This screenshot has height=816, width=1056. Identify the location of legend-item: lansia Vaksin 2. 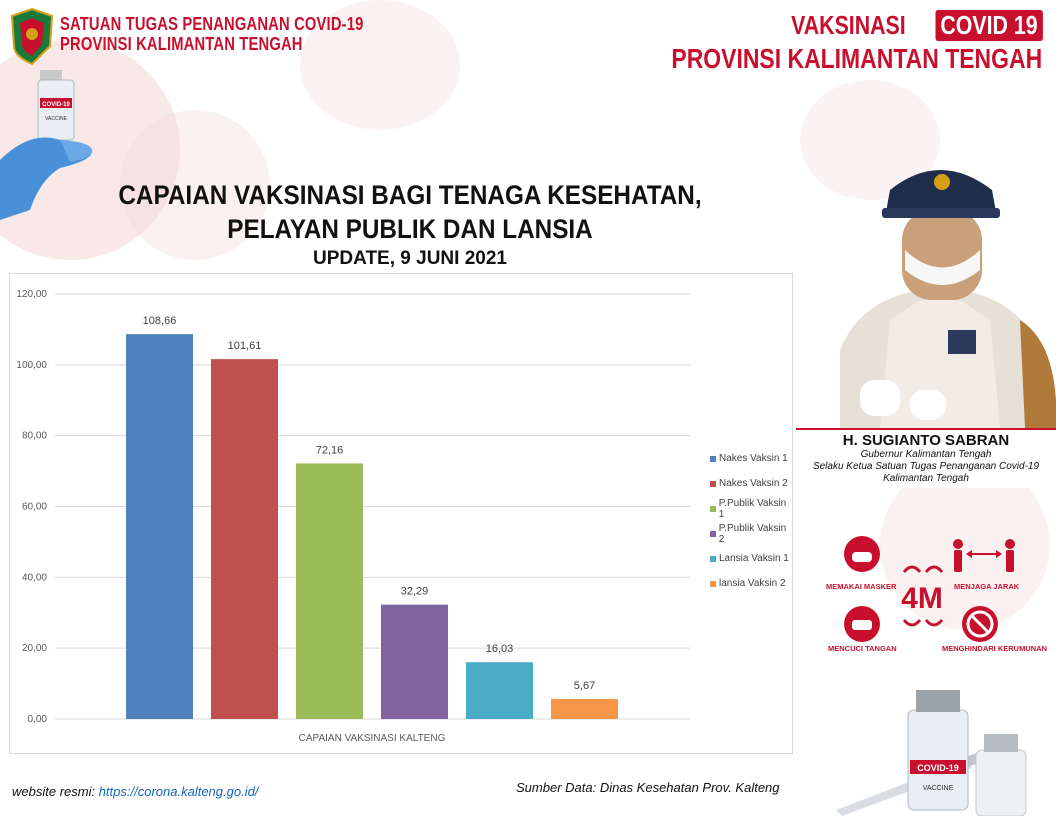
(751, 583).